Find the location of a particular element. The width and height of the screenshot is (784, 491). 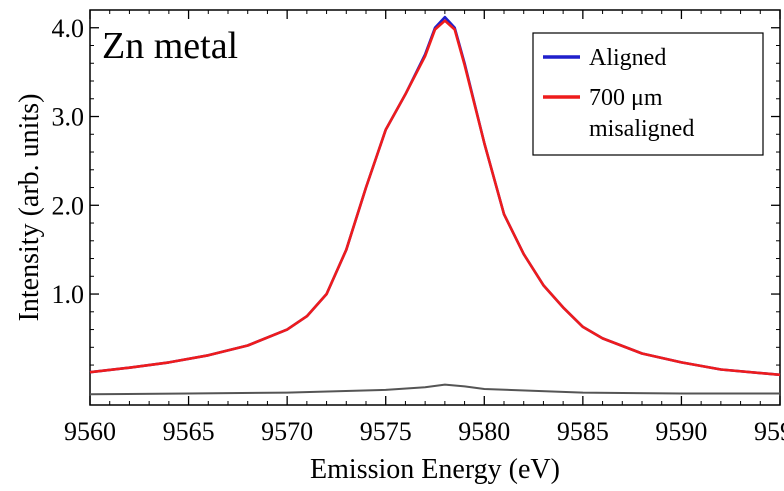

legend: Aligned 700 μm misaligned is located at coordinates (648, 94).